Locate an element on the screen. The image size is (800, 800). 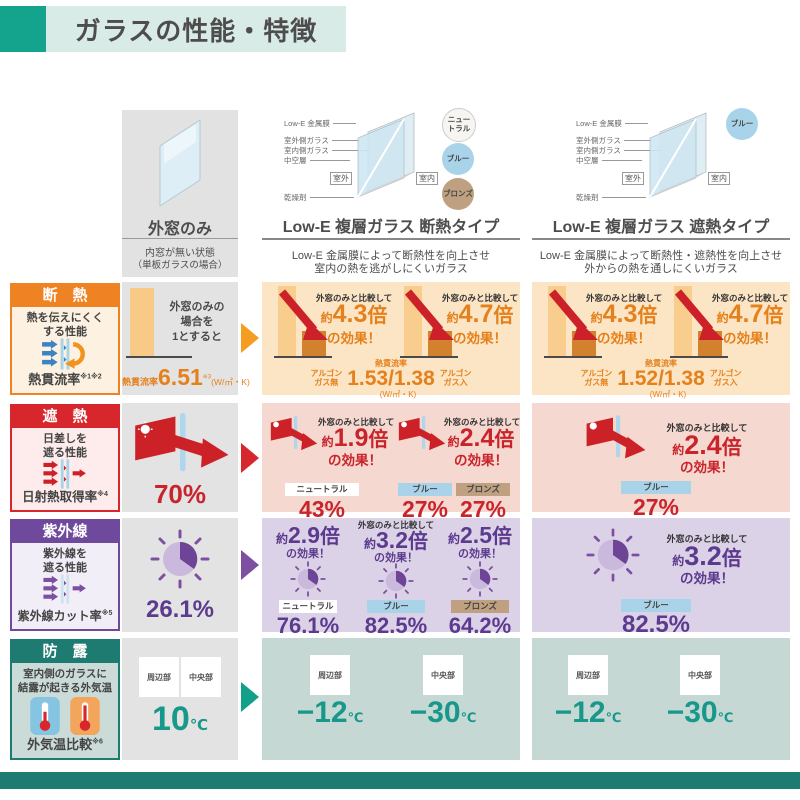
insulation-icon is located at coordinates (63, 354).